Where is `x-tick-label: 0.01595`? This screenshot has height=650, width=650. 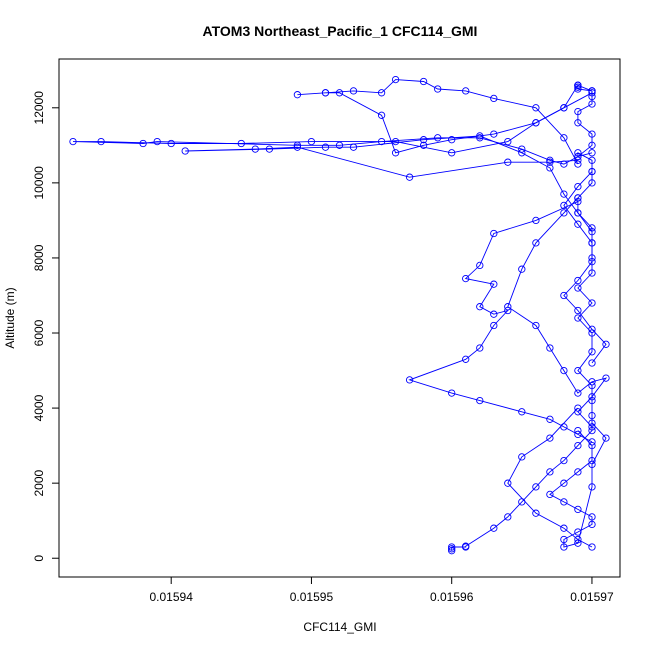 x-tick-label: 0.01595 is located at coordinates (312, 597).